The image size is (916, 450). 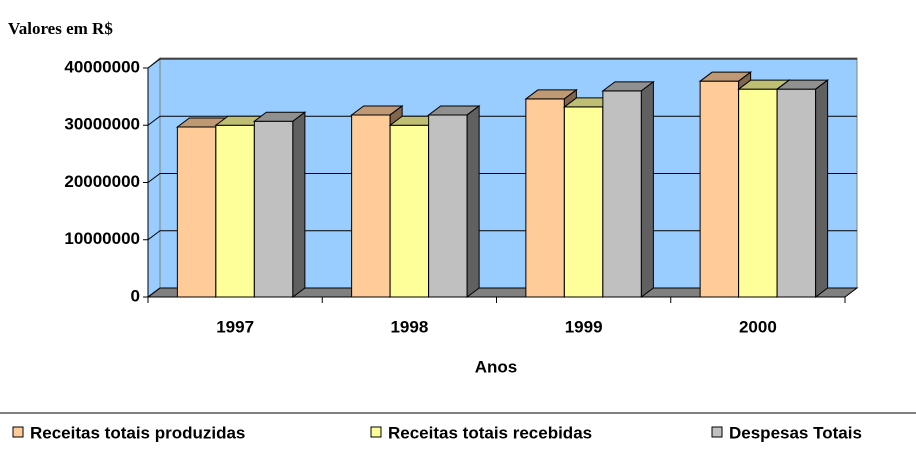 What do you see at coordinates (795, 432) in the screenshot?
I see `legend-label: Despesas Totais` at bounding box center [795, 432].